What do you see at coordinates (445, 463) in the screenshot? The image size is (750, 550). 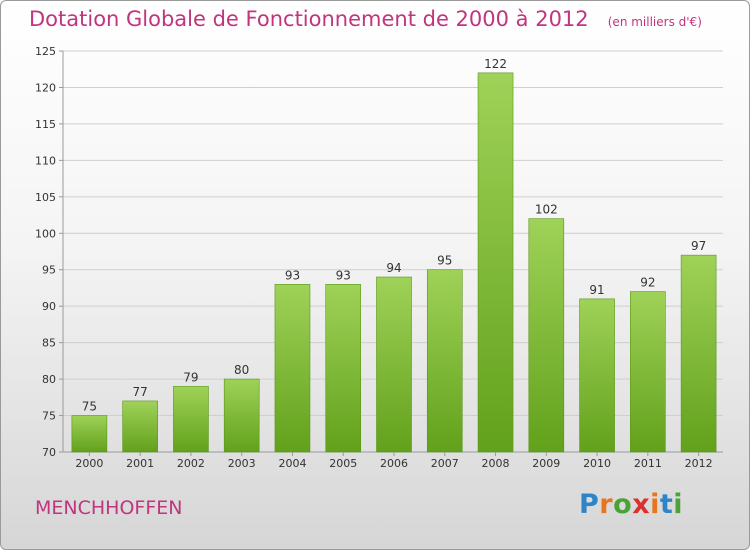 I see `x-tick-label: 2007` at bounding box center [445, 463].